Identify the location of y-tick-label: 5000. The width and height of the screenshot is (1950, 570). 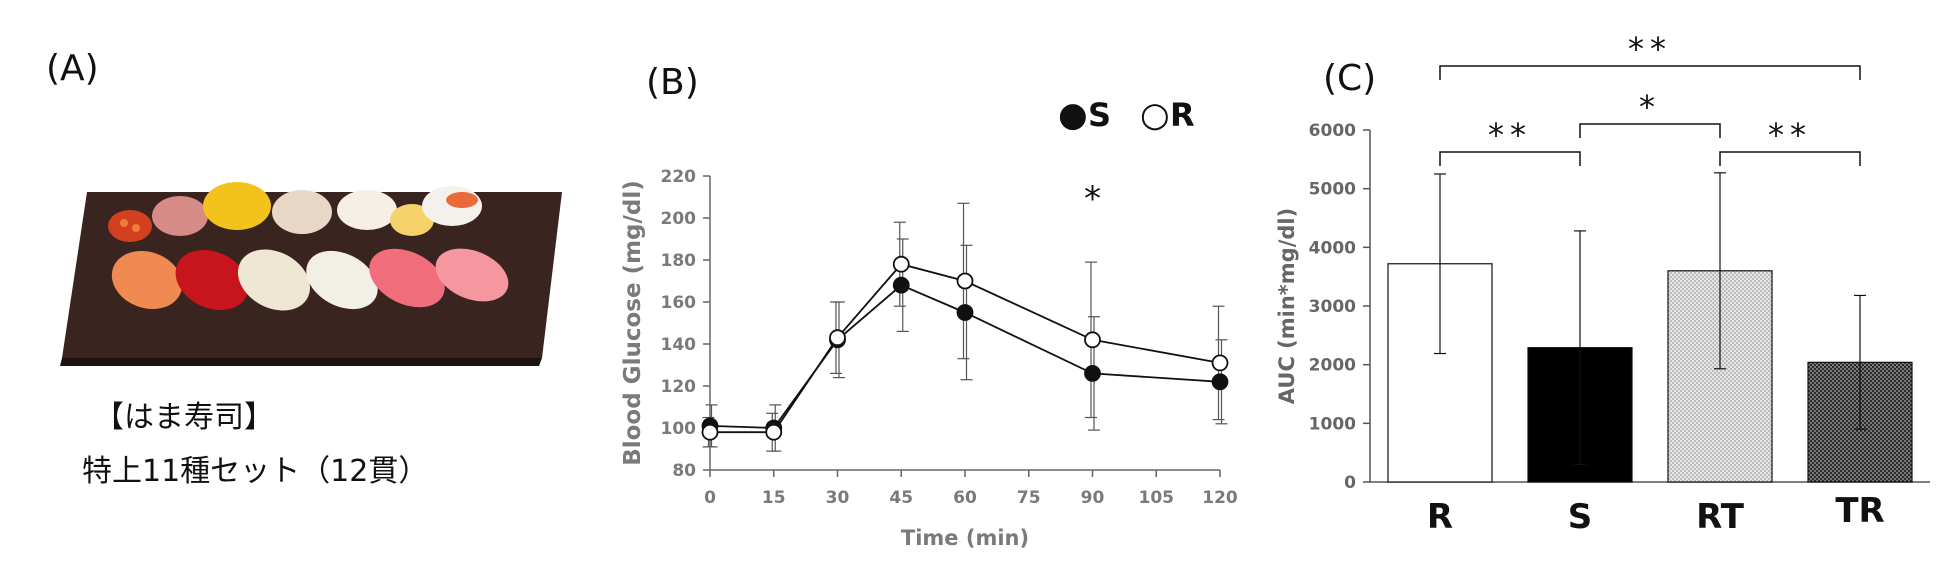
(1332, 190).